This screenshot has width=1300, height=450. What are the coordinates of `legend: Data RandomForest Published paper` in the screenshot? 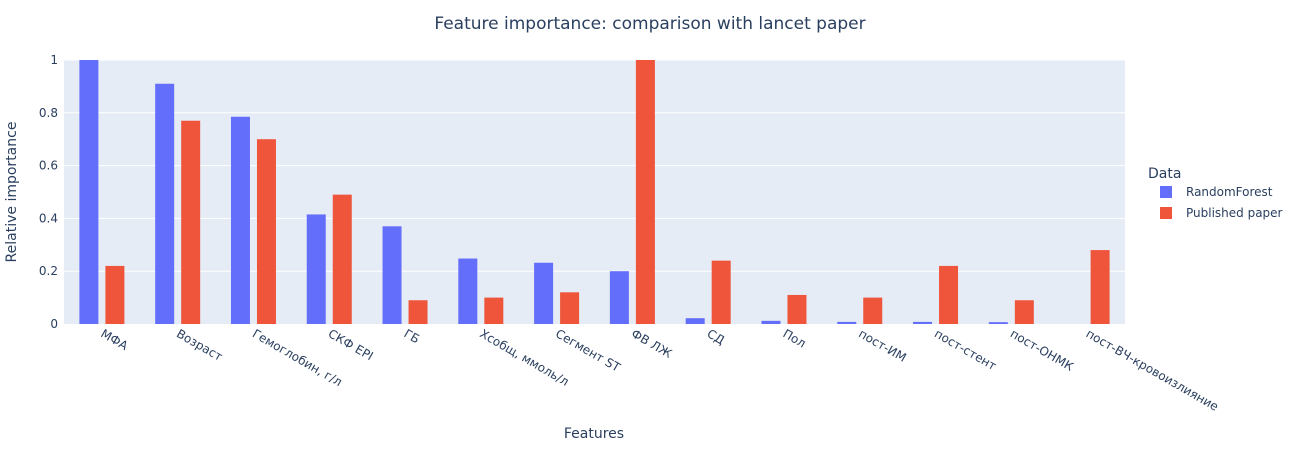 It's located at (1215, 193).